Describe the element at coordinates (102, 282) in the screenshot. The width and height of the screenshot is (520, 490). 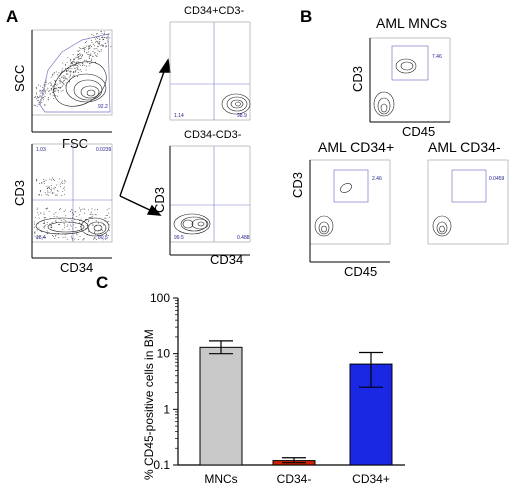
I see `panel-letter-c: C` at that location.